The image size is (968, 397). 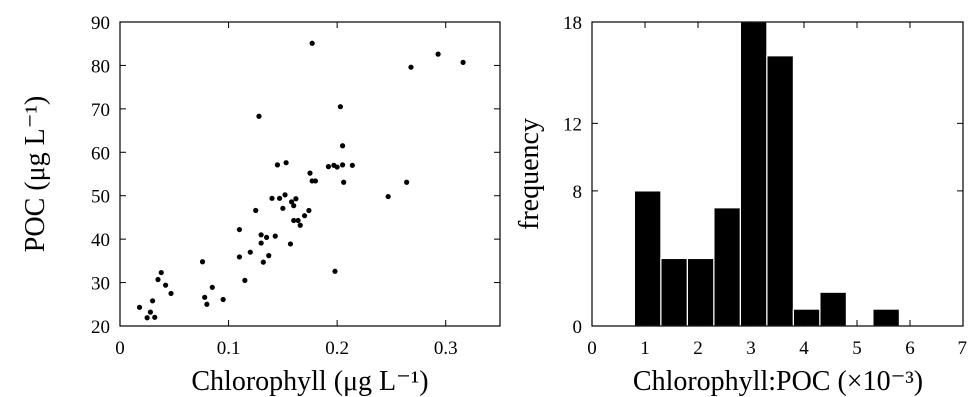 I want to click on histogram-x-tick-label: 3, so click(x=751, y=348).